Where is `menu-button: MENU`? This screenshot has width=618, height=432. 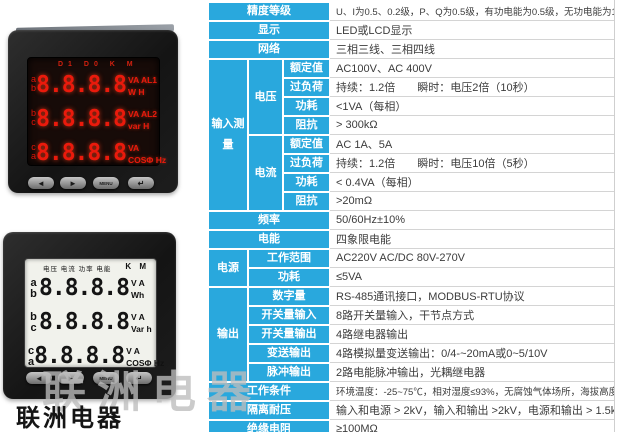
menu-button: MENU is located at coordinates (106, 183).